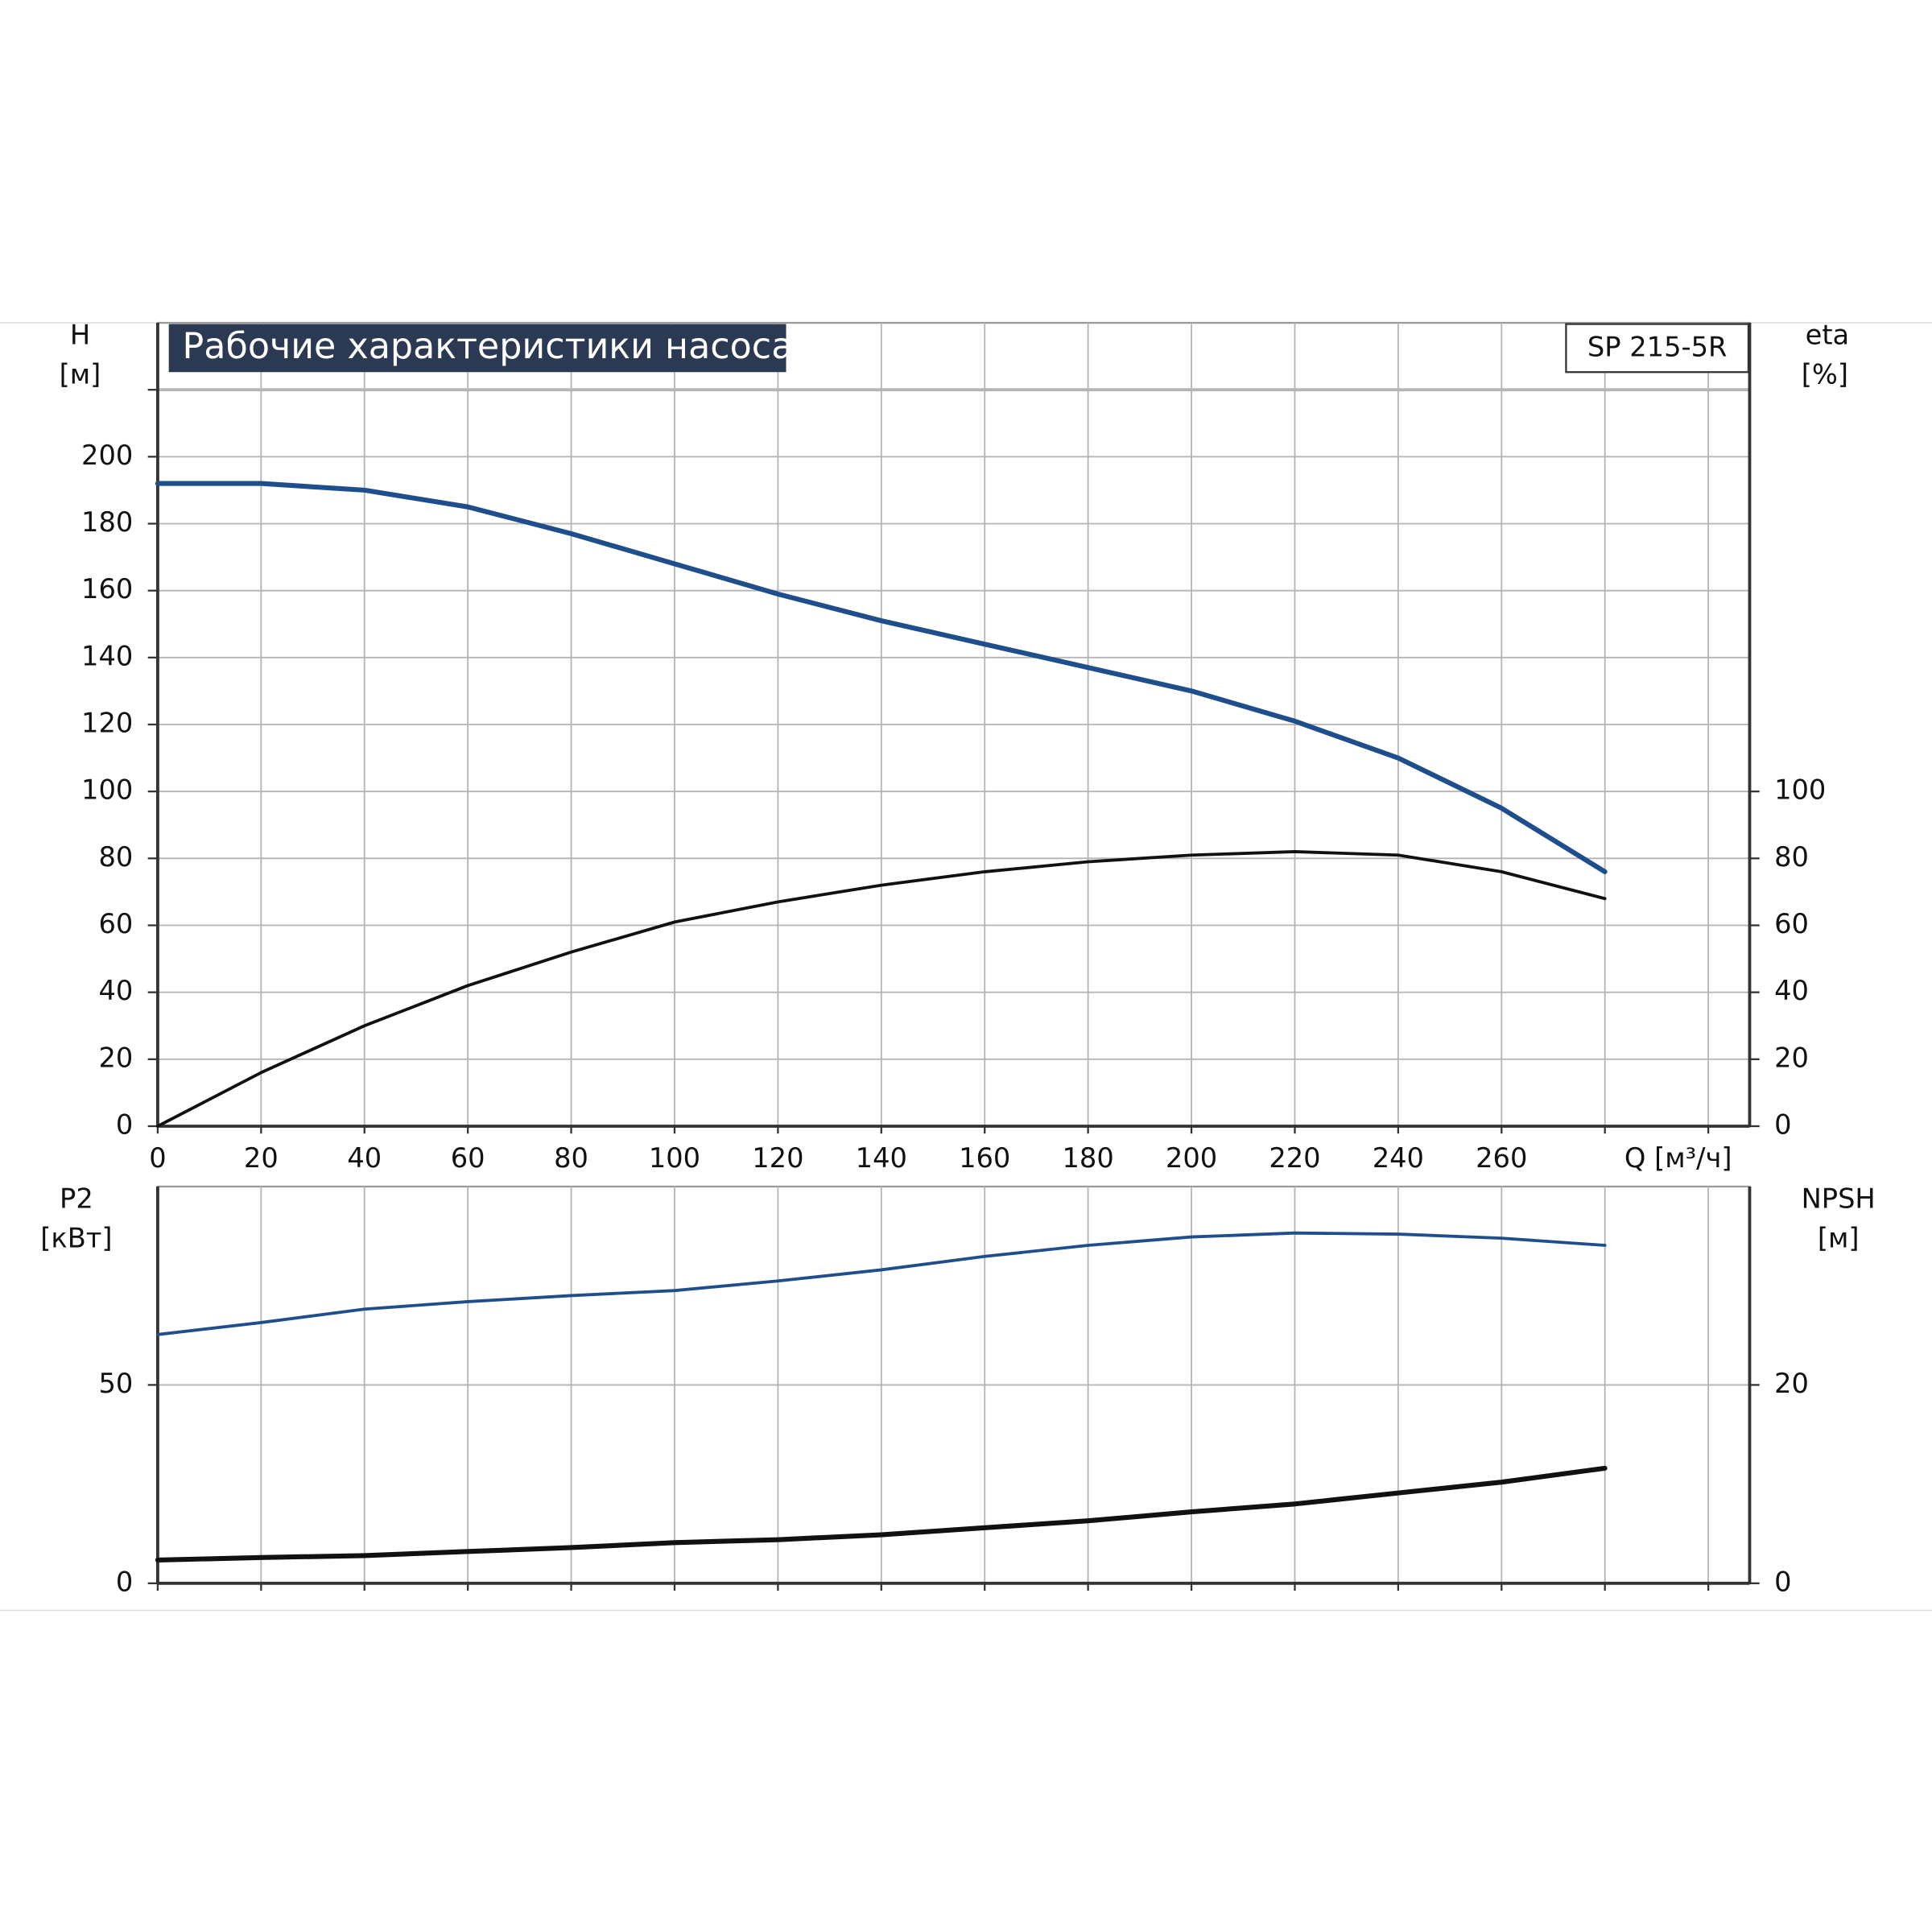 The image size is (1932, 1932). I want to click on y-tick-label: 100, so click(107, 790).